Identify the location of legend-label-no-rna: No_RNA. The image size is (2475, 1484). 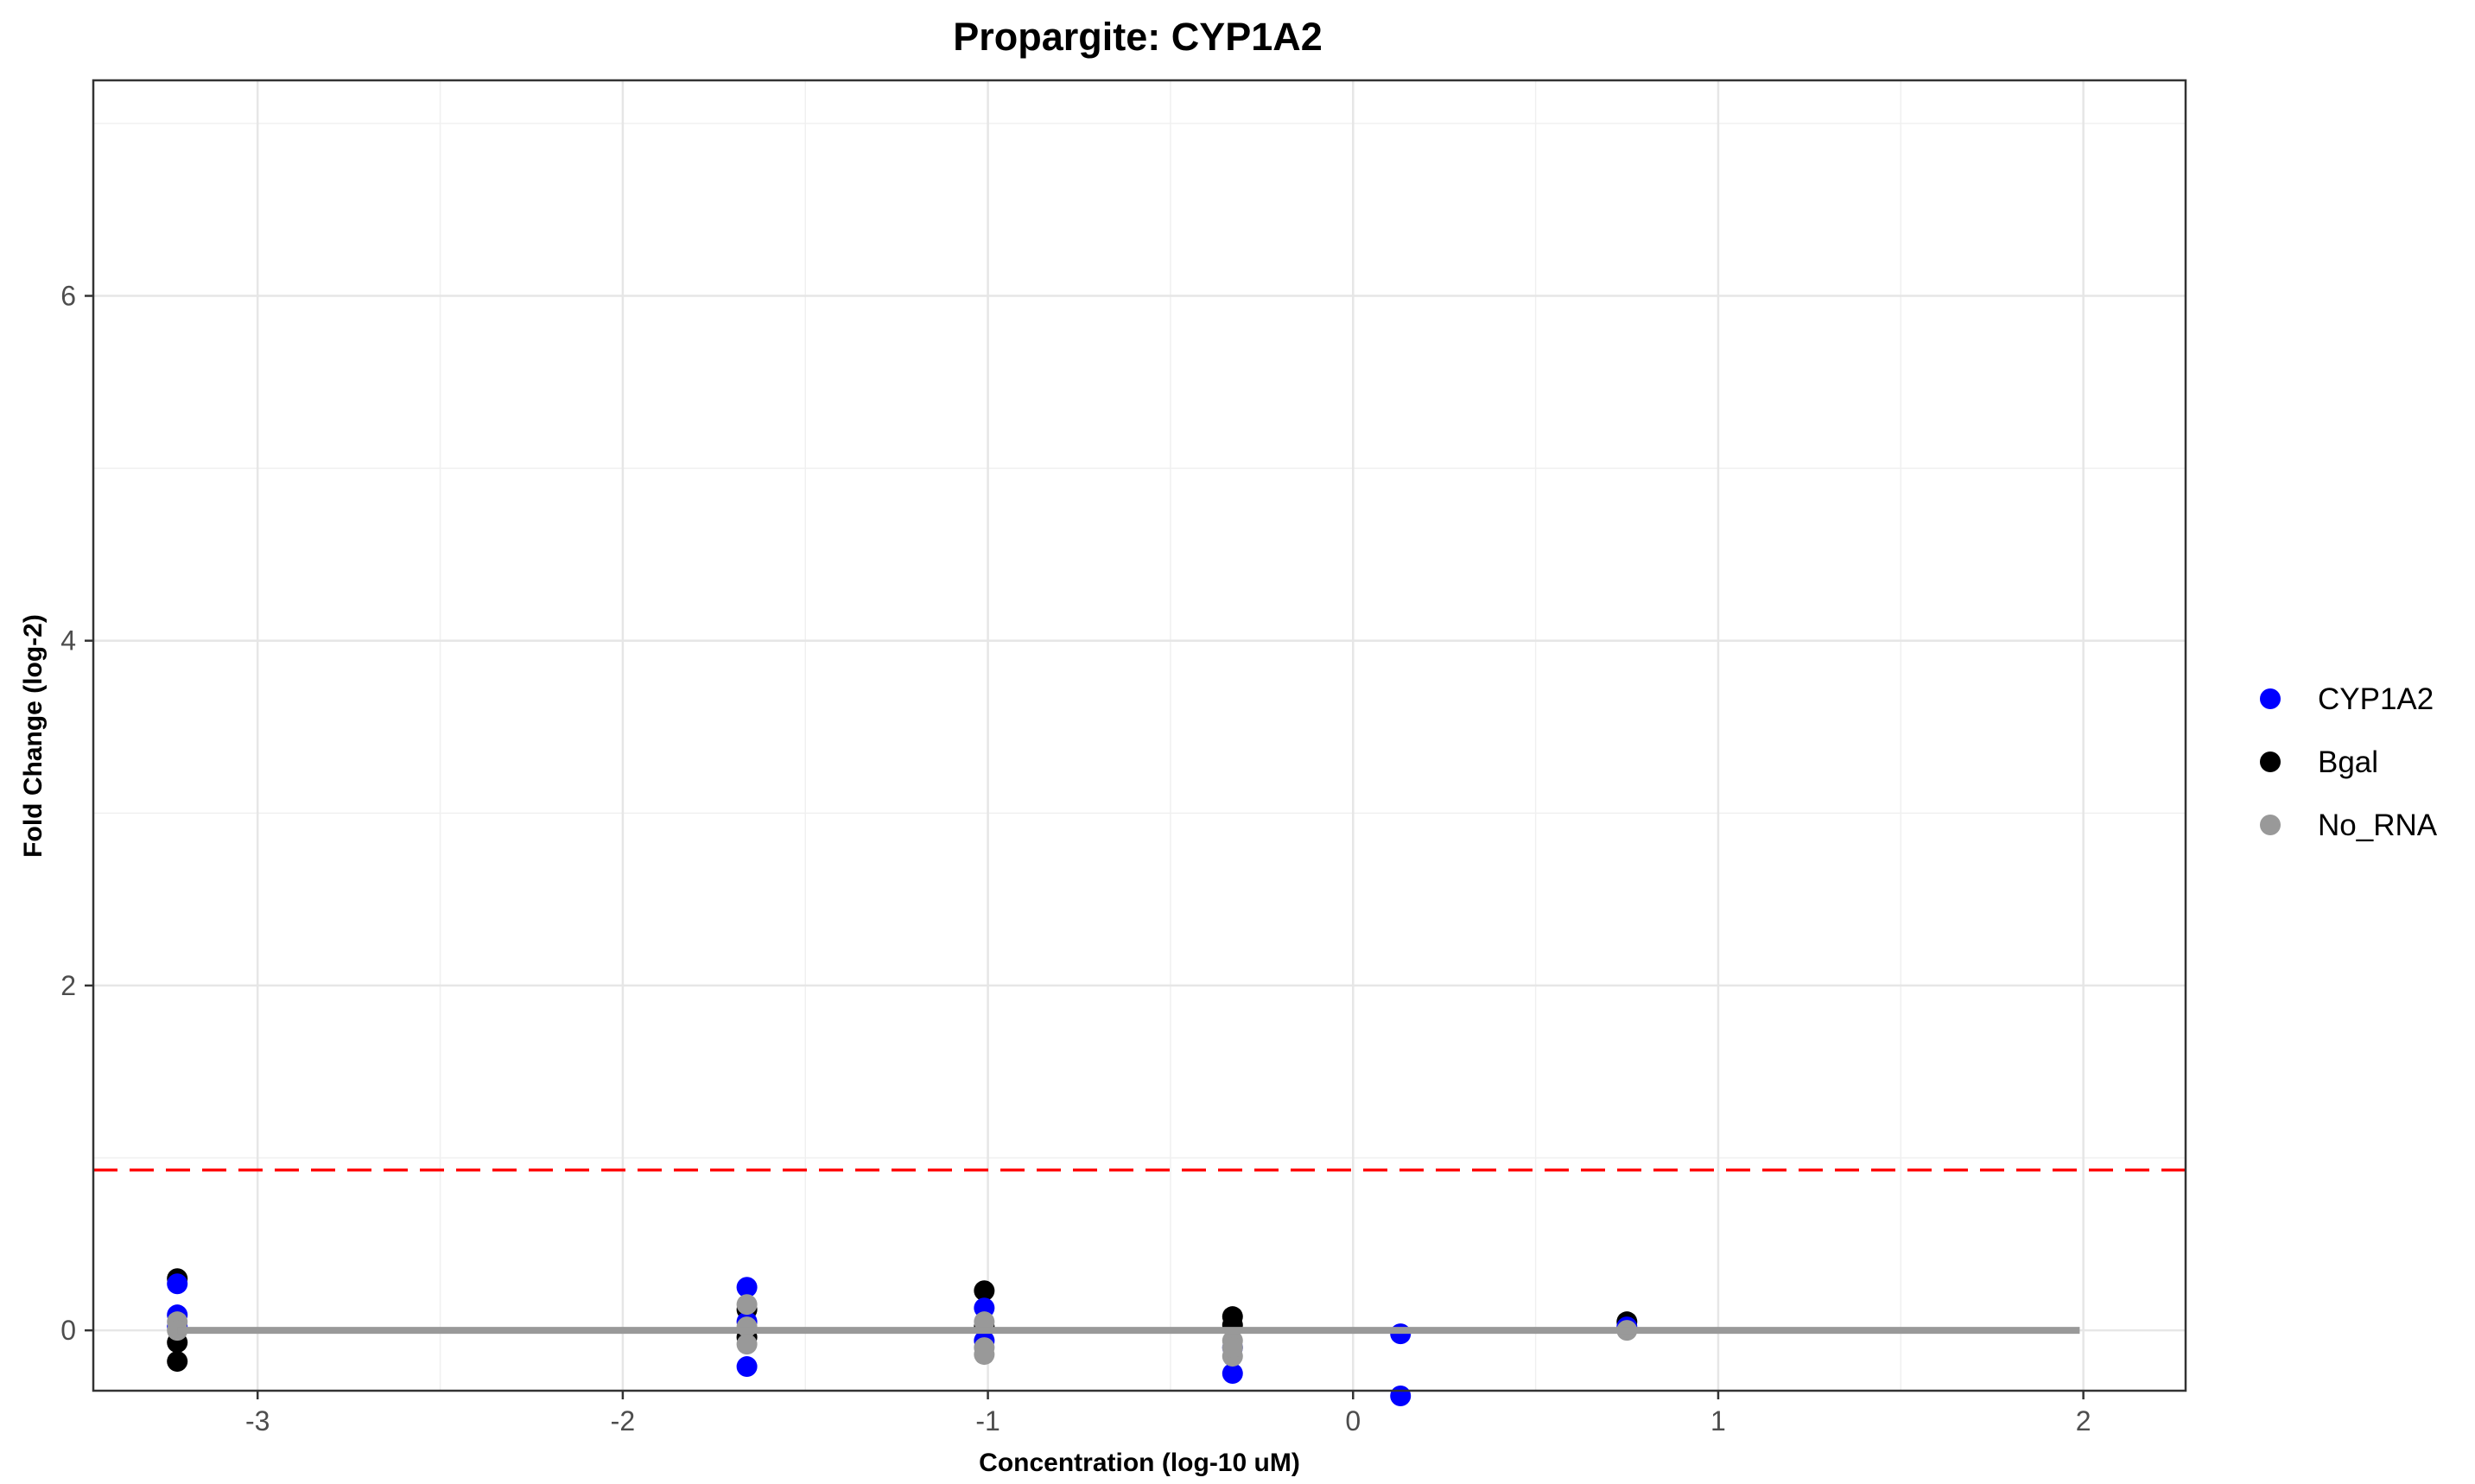
(2378, 825).